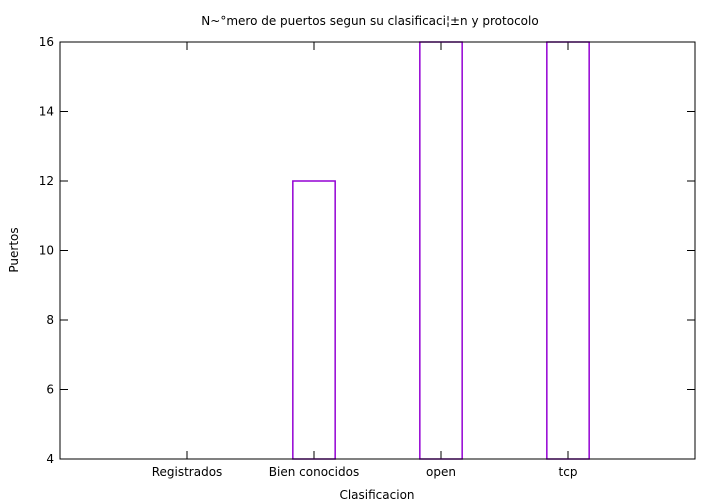 This screenshot has height=504, width=720. Describe the element at coordinates (46, 251) in the screenshot. I see `y-tick-label: 10` at that location.